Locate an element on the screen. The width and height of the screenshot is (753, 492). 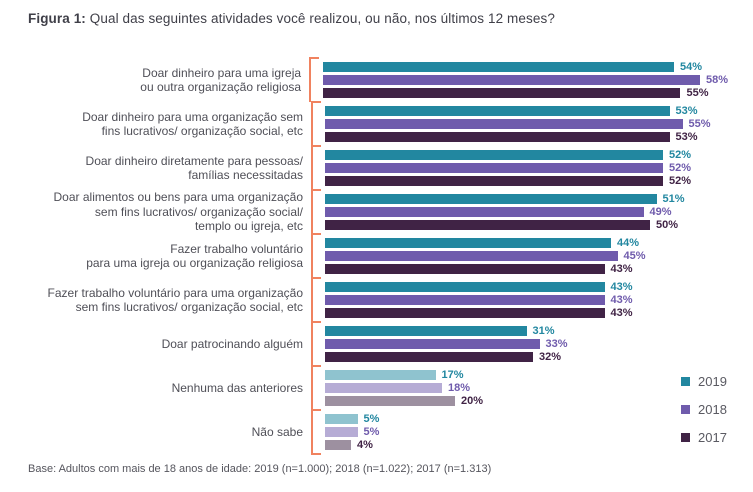
group-bars: 44% 45% 43% is located at coordinates (526, 256).